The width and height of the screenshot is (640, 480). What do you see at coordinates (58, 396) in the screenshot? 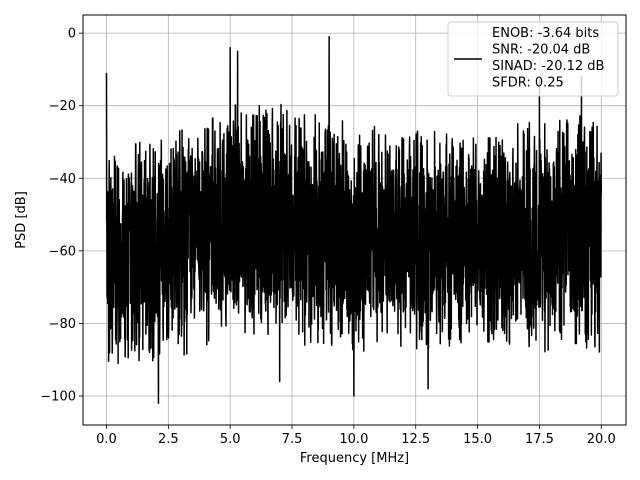
I see `y-tick-label: −100` at bounding box center [58, 396].